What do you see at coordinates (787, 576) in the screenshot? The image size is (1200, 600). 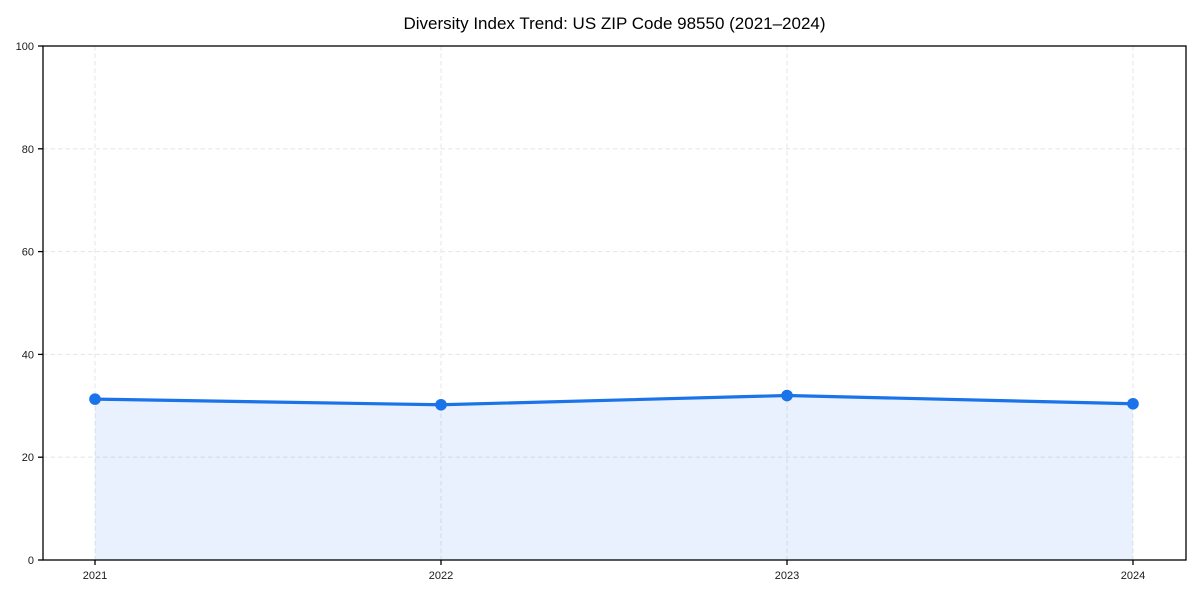 I see `x-tick-label: 2023` at bounding box center [787, 576].